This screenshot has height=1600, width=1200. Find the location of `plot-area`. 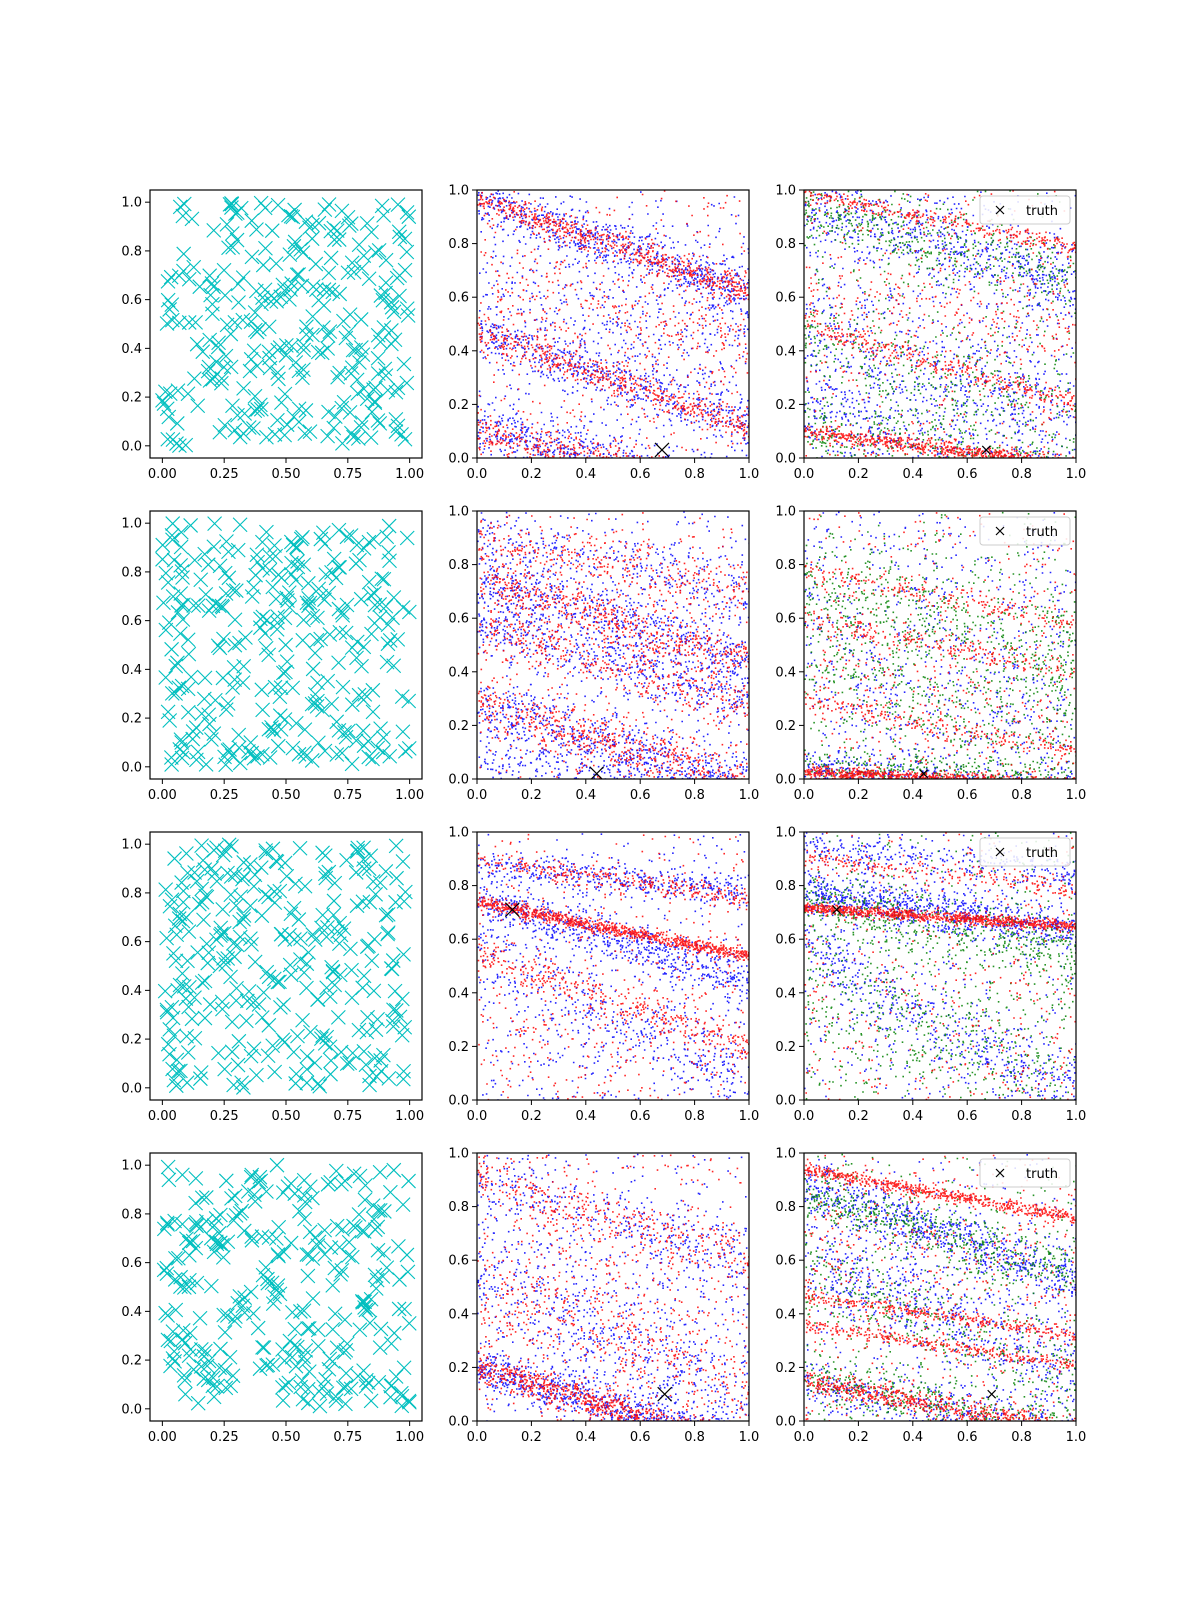

plot-area is located at coordinates (613, 1287).